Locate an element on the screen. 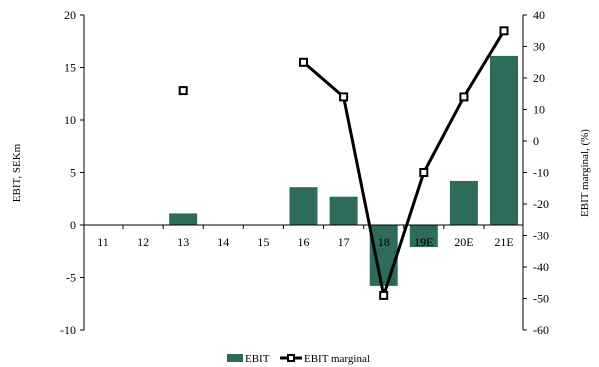 The height and width of the screenshot is (367, 599). y-tick-label-15: 15 is located at coordinates (70, 68).